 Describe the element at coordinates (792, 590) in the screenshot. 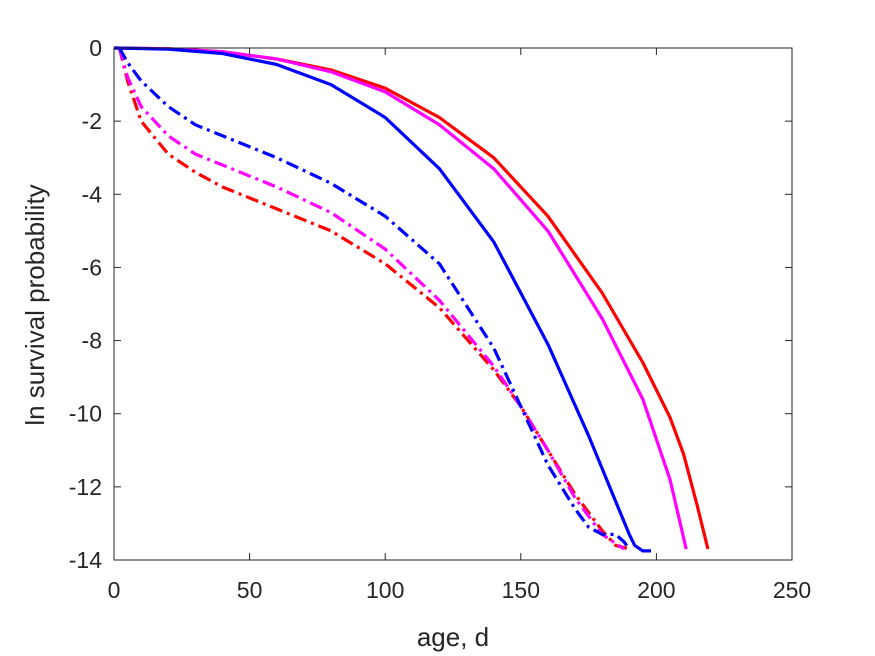

I see `x-tick-label: 250` at that location.